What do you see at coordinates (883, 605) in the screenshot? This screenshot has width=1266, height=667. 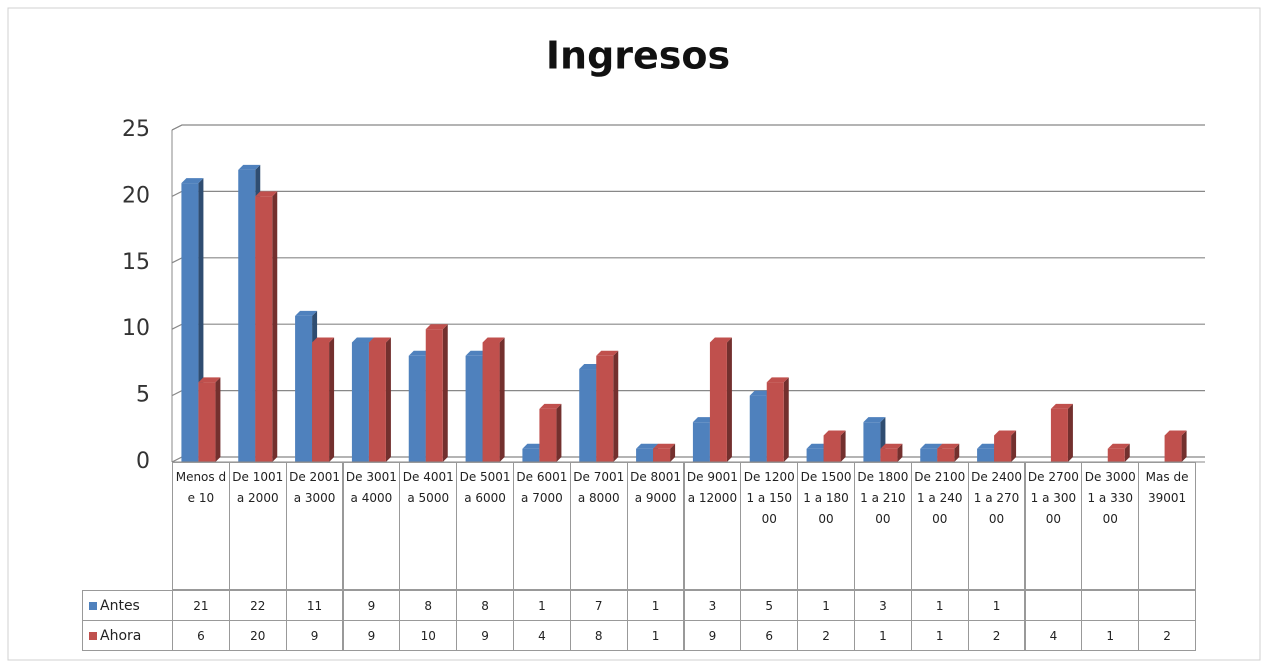 I see `table-value: 3` at bounding box center [883, 605].